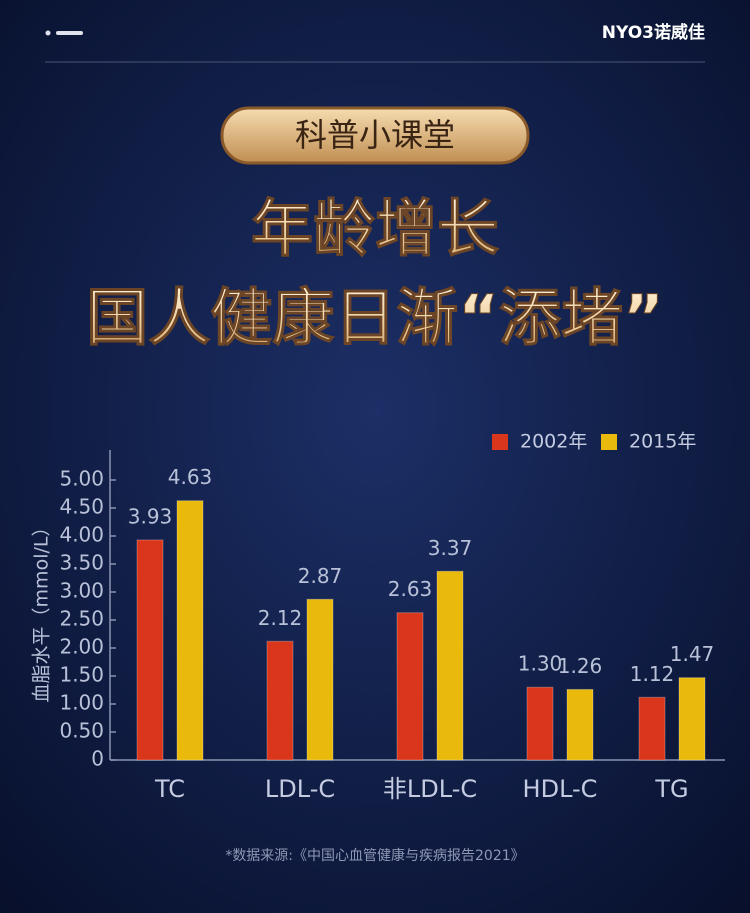  What do you see at coordinates (553, 442) in the screenshot?
I see `legend-label: 2002年` at bounding box center [553, 442].